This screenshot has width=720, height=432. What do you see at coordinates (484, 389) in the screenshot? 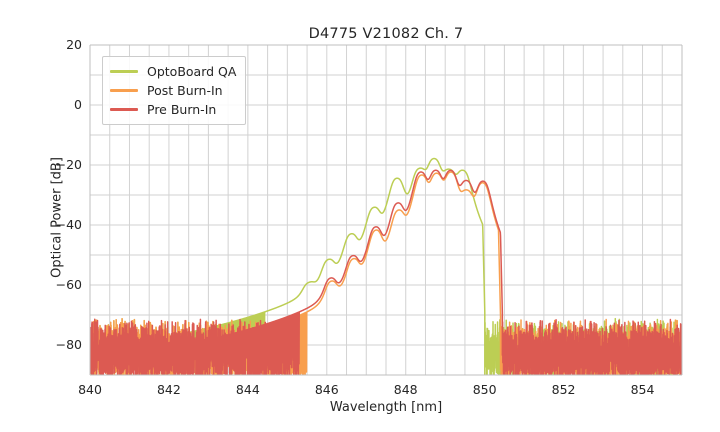
I see `x-tick-label: 850` at bounding box center [484, 389].